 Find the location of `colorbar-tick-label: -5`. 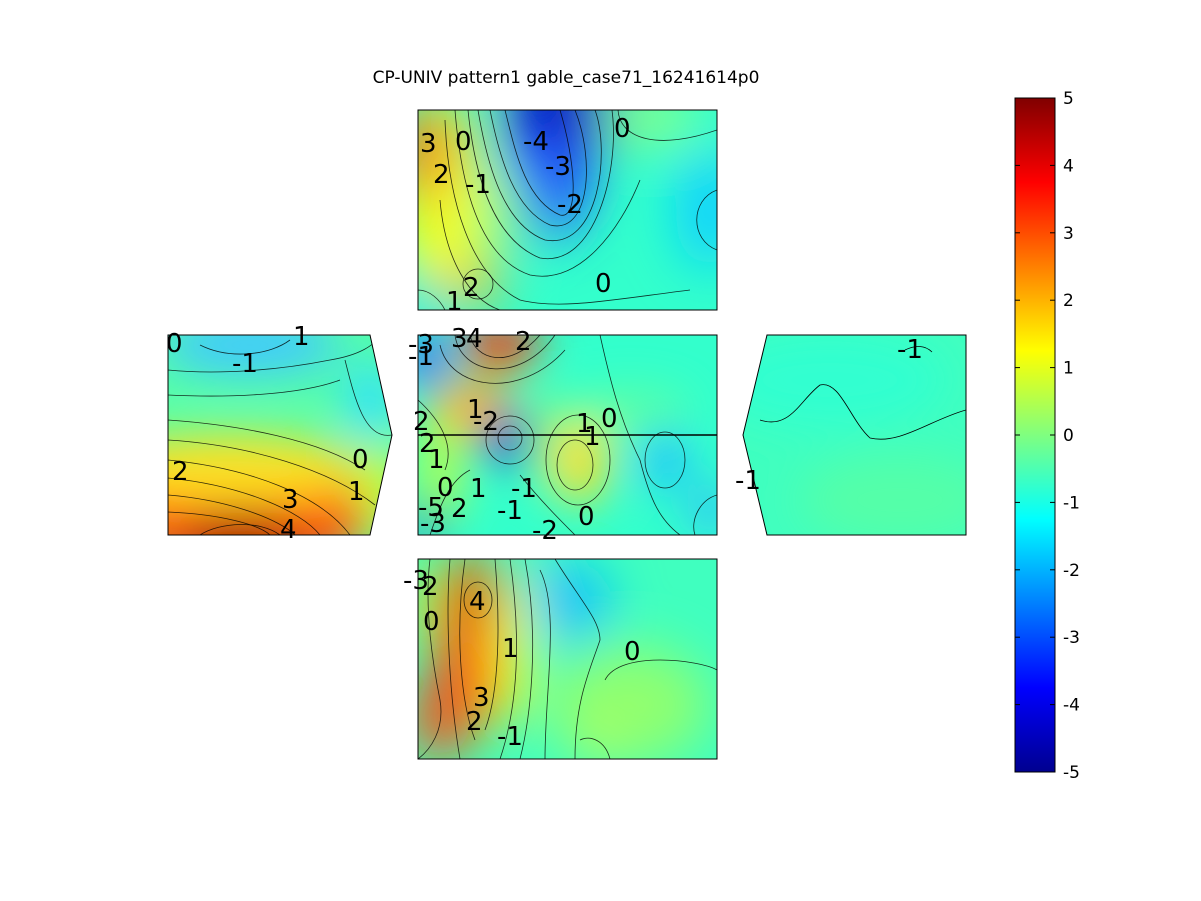

colorbar-tick-label: -5 is located at coordinates (1071, 773).